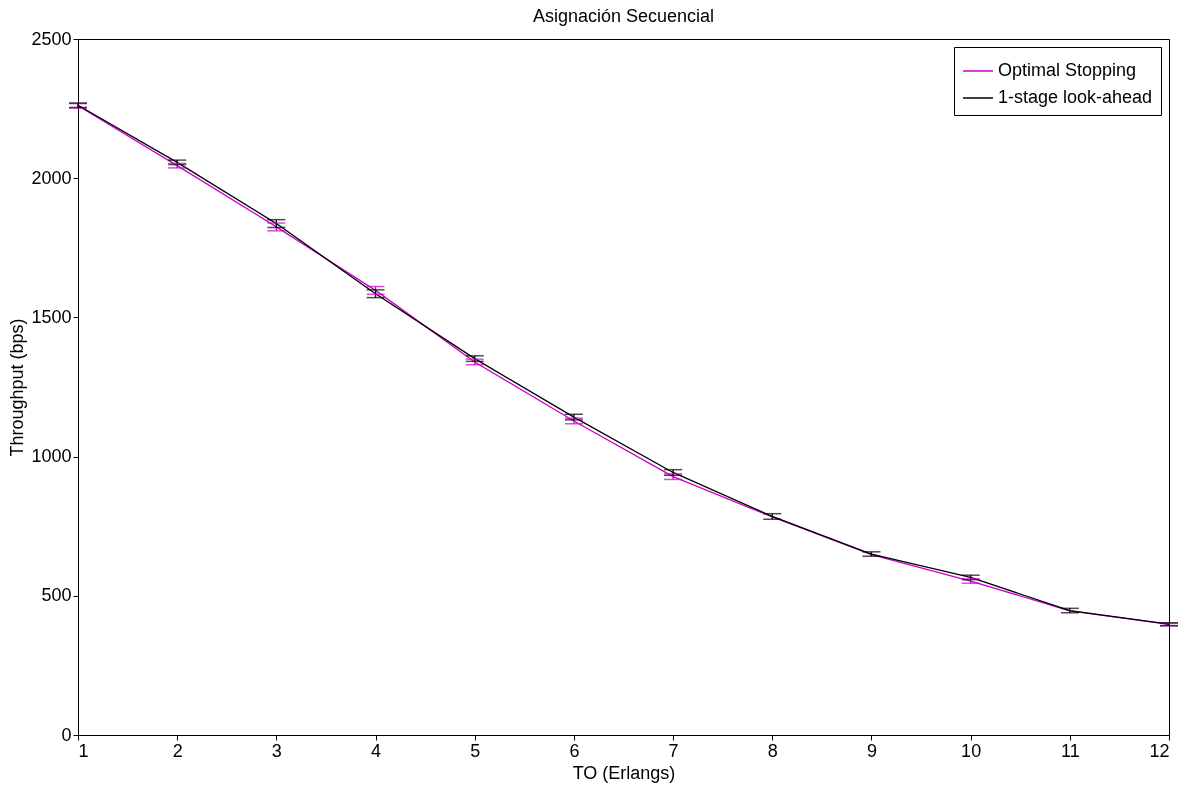 Image resolution: width=1196 pixels, height=798 pixels. What do you see at coordinates (51, 456) in the screenshot?
I see `y-tick-label: 1000` at bounding box center [51, 456].